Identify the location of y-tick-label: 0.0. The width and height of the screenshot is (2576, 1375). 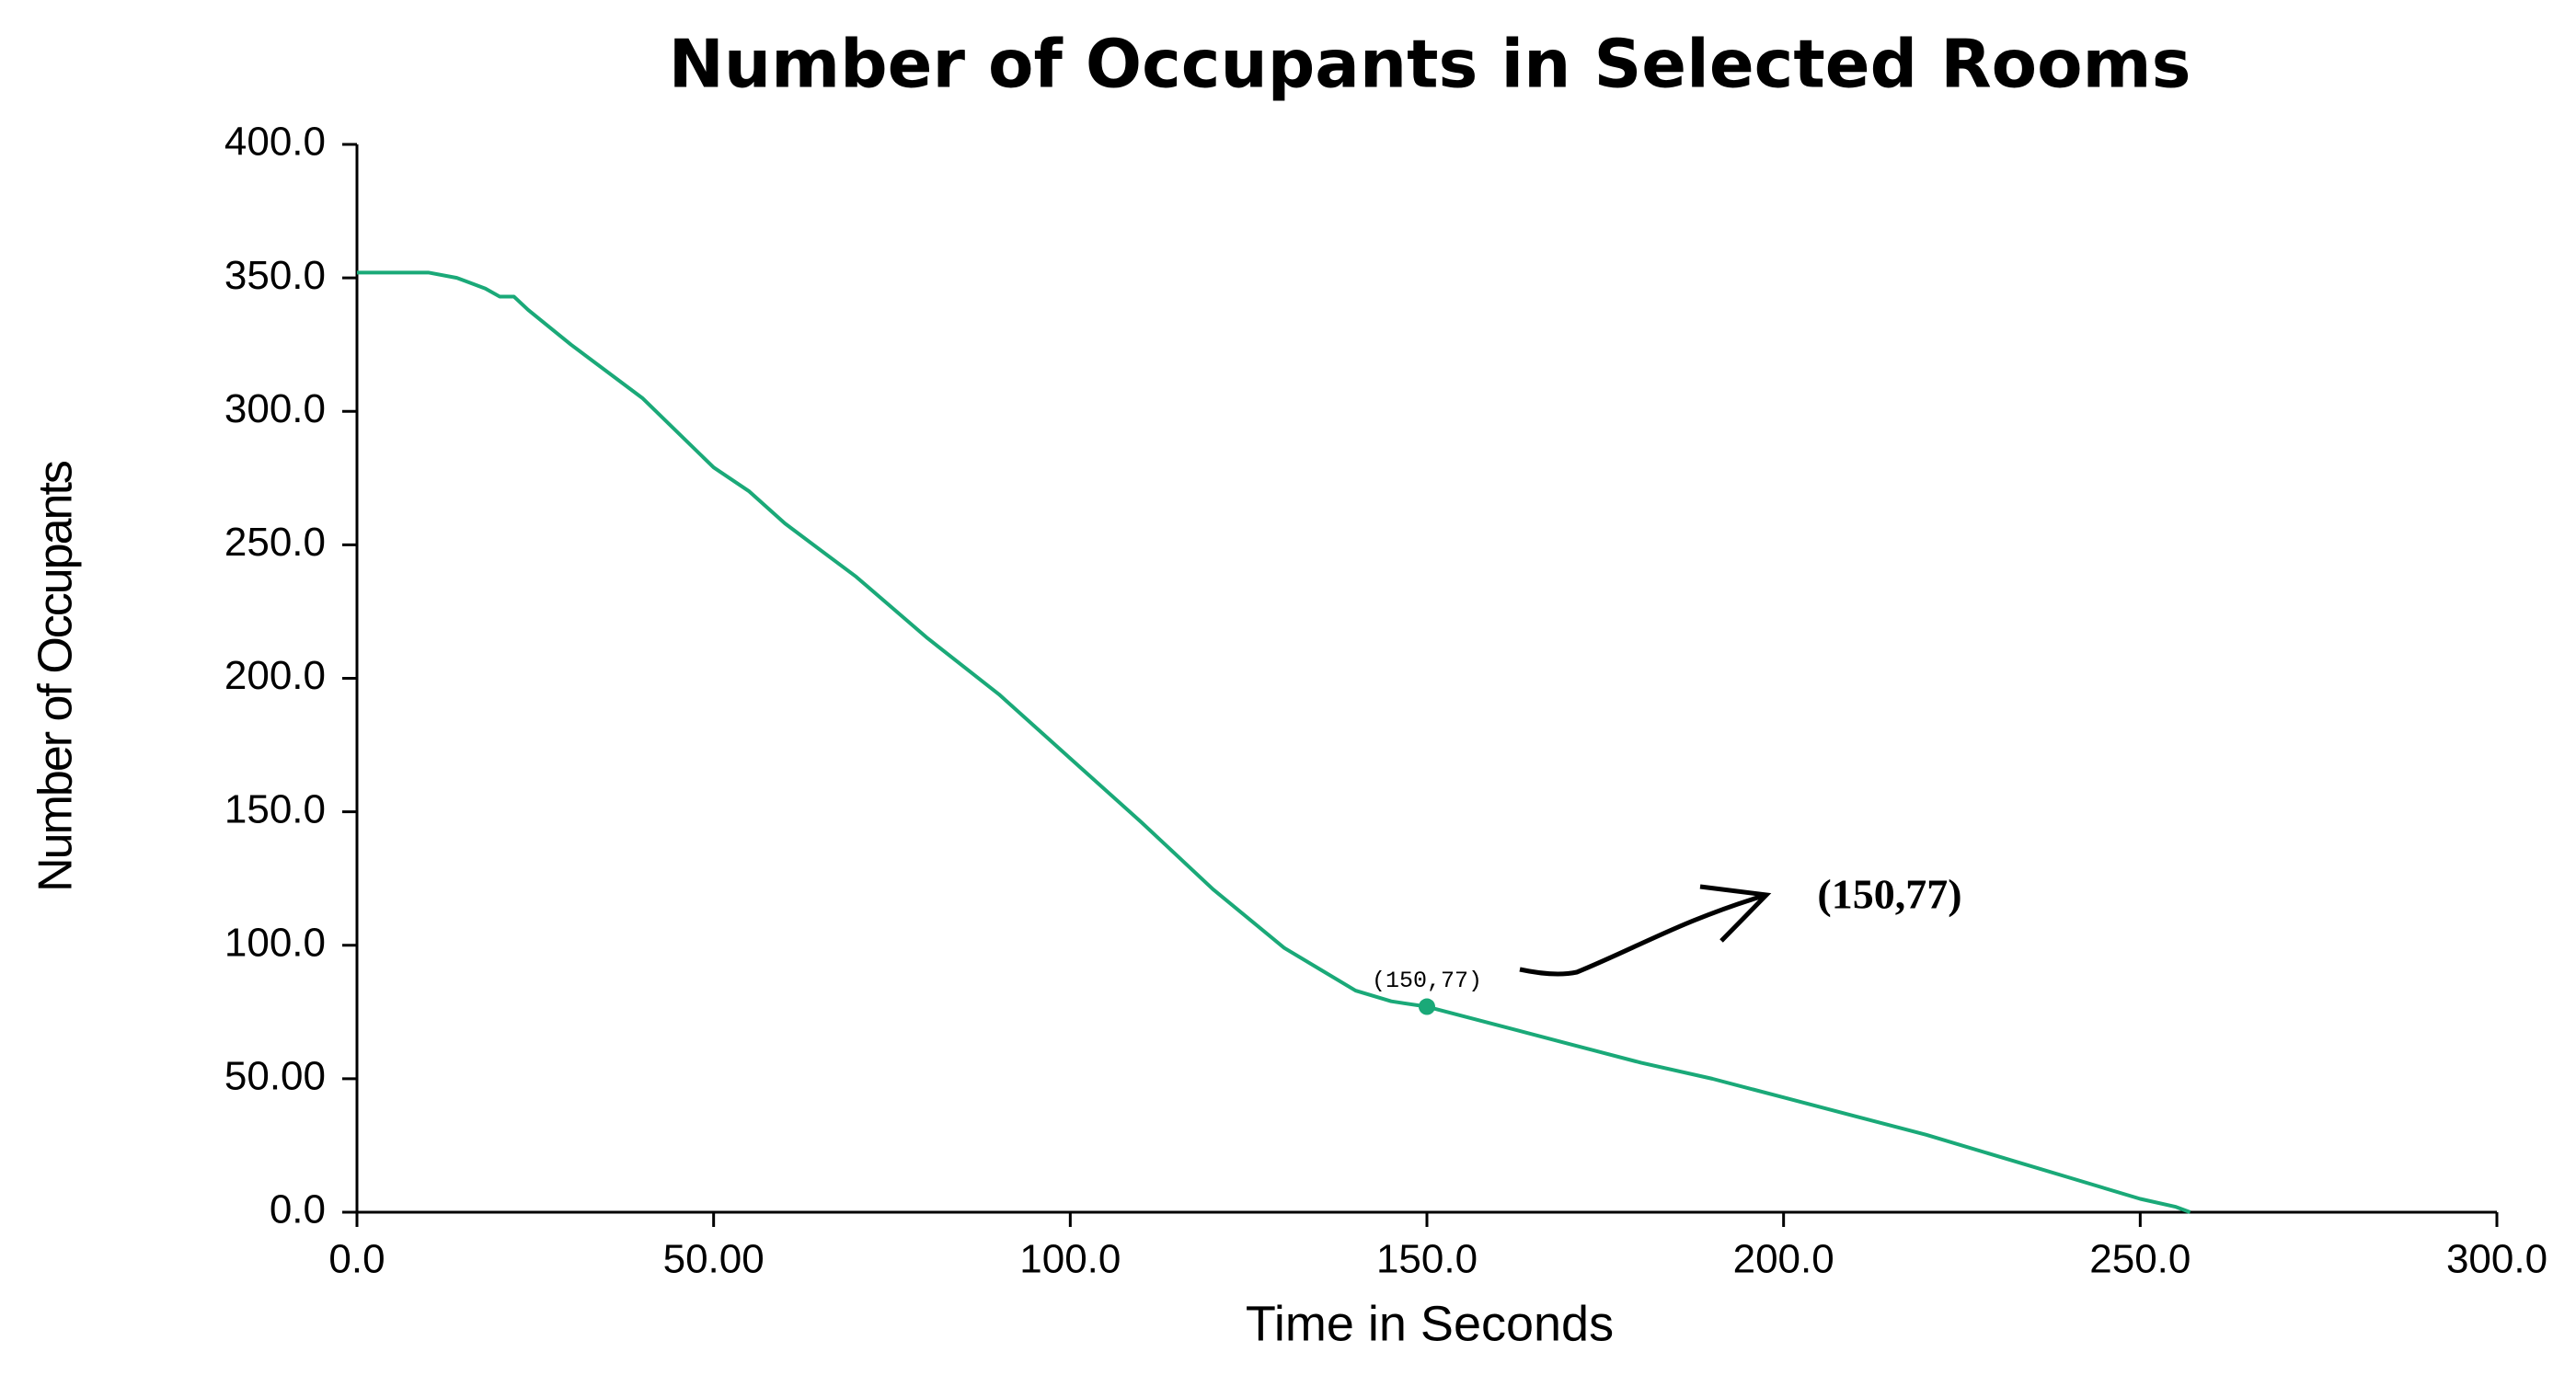
(298, 1209).